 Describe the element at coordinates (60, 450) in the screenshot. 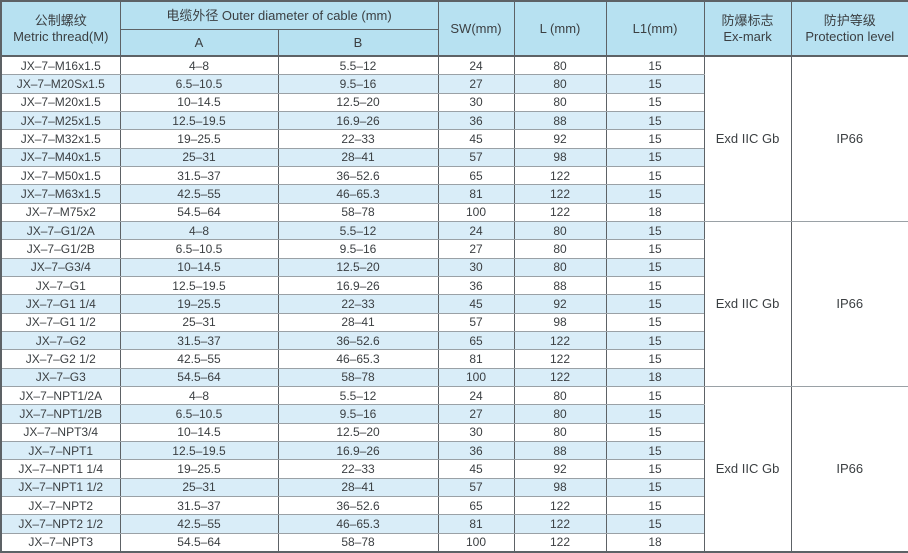

I see `cell-model: JX–7–NPT1` at that location.